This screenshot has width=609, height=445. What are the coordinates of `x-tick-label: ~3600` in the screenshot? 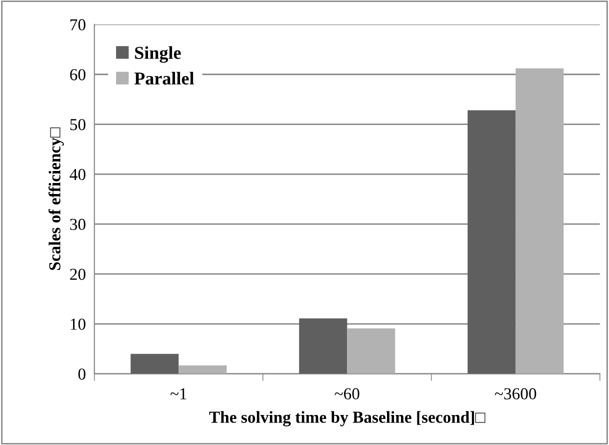 It's located at (515, 394).